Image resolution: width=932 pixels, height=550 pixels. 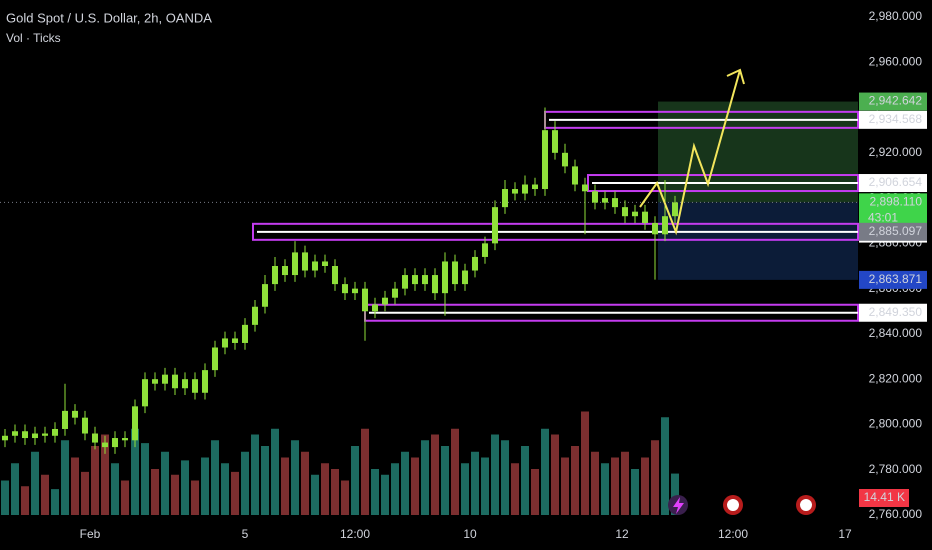 What do you see at coordinates (622, 534) in the screenshot?
I see `x-tick-label: 12` at bounding box center [622, 534].